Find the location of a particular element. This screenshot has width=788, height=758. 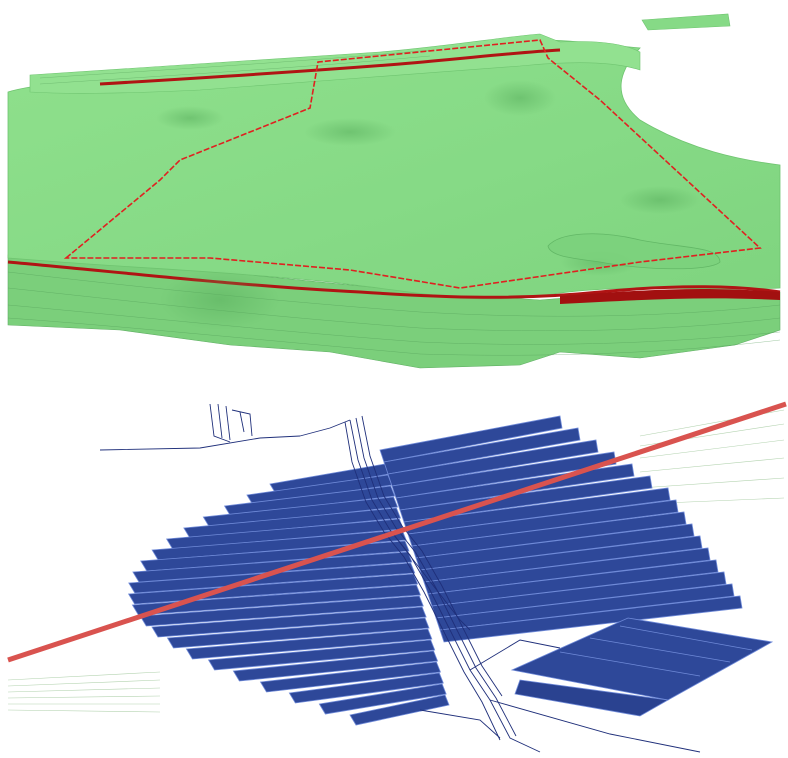

section-edge-top is located at coordinates (330, 67).